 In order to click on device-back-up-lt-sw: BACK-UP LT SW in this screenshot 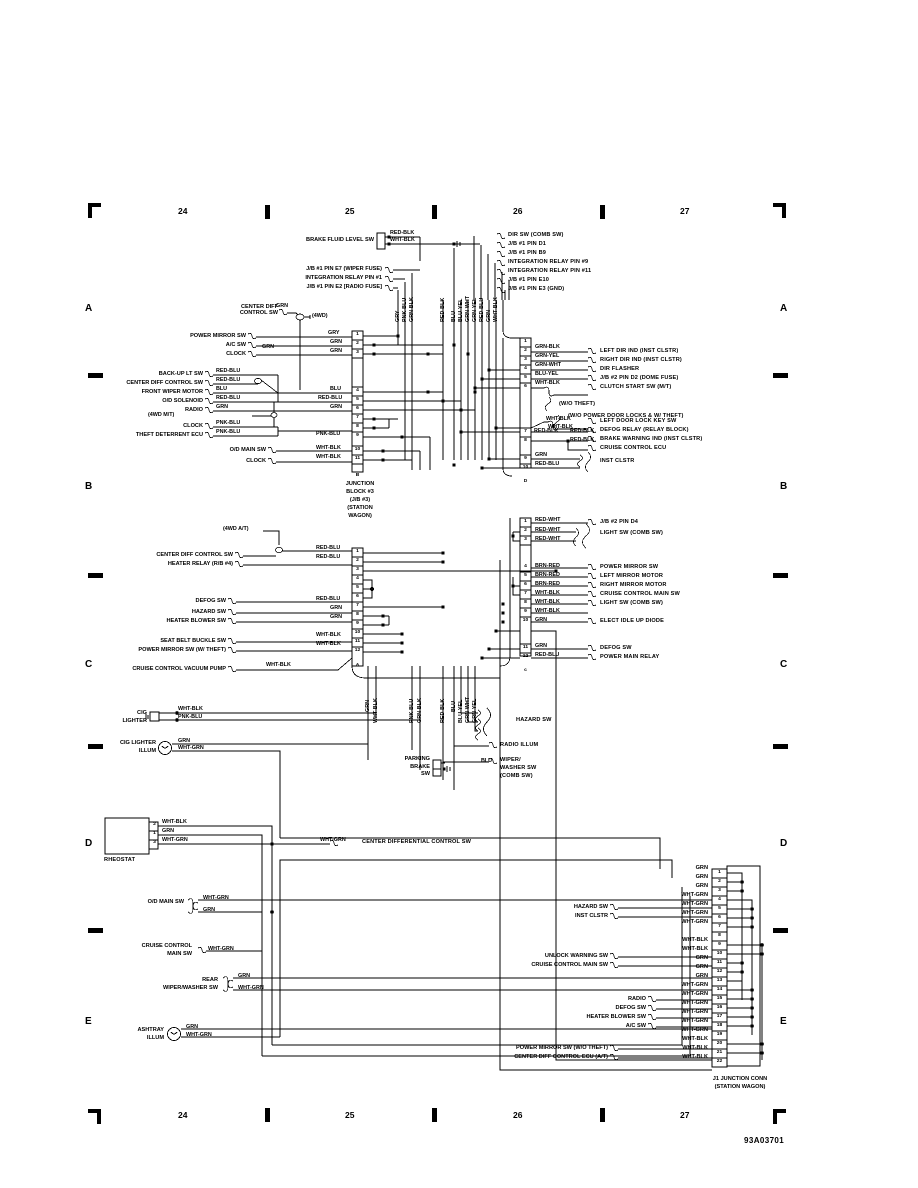, I will do `click(180, 374)`.